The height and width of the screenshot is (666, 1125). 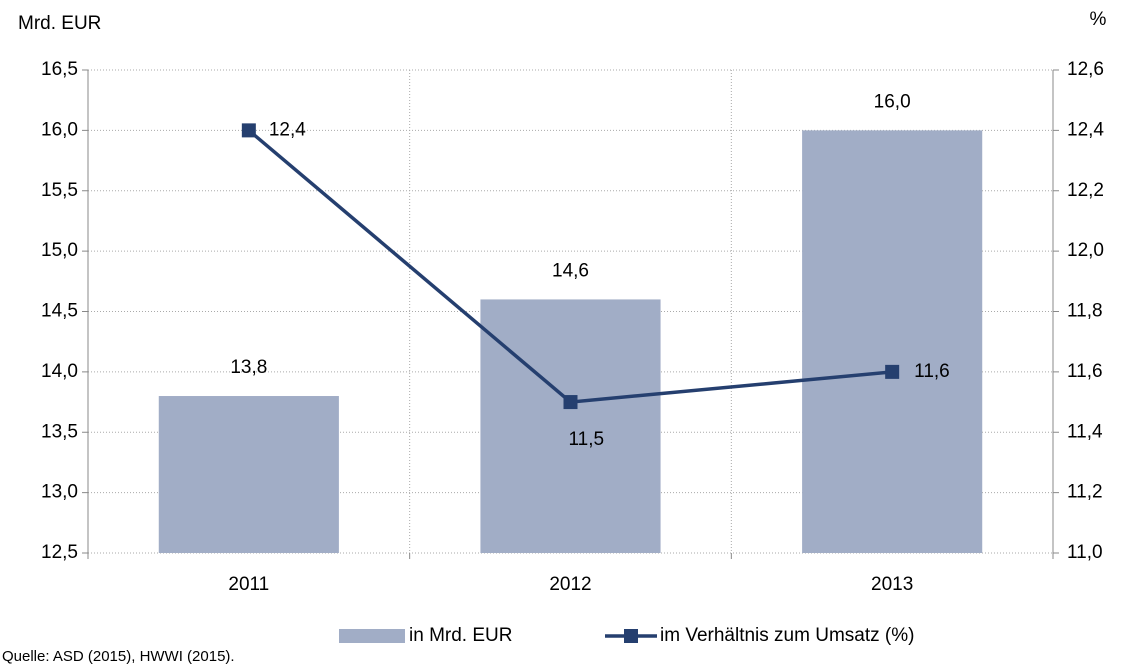 I want to click on y-tick-label: 15,5, so click(x=59, y=190).